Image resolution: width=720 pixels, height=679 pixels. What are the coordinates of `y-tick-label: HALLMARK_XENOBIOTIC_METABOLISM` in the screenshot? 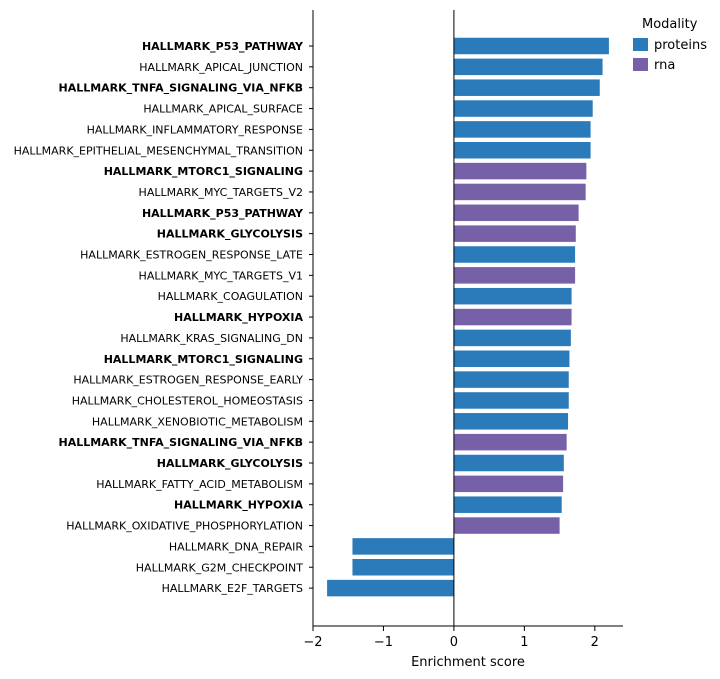 It's located at (197, 421).